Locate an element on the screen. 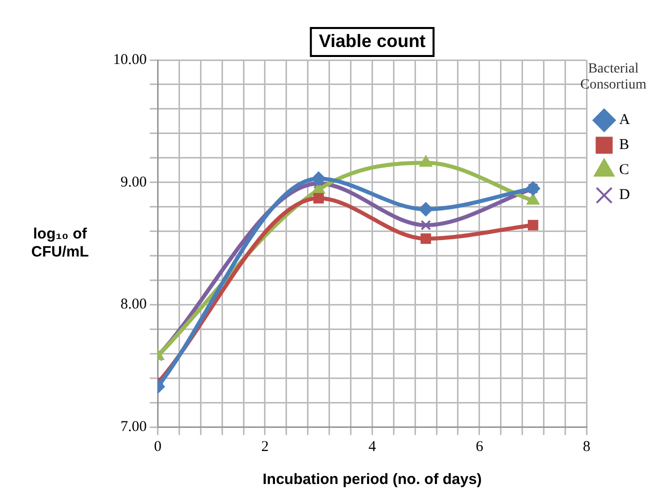 This screenshot has height=501, width=648. legend-label: A is located at coordinates (624, 120).